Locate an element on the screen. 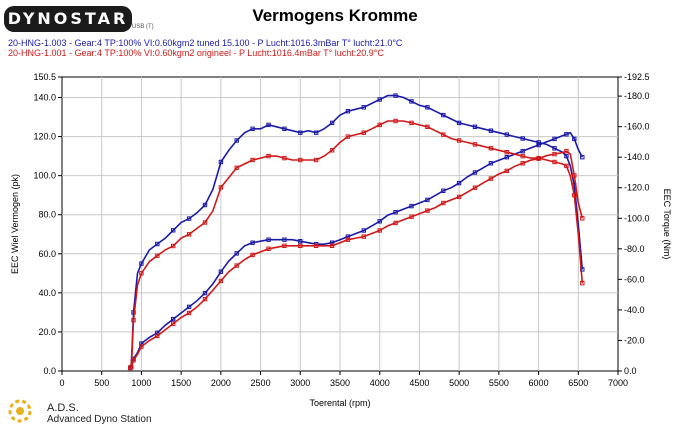 This screenshot has height=428, width=685. y-tick-label: 150.5 is located at coordinates (44, 77).